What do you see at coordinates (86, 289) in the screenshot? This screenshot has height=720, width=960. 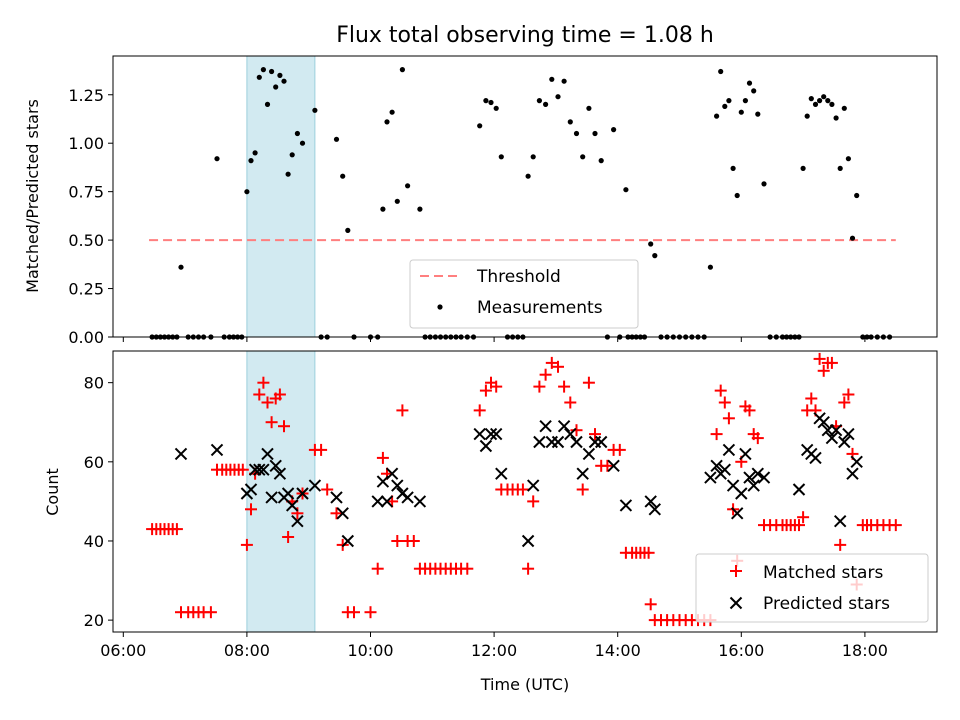 I see `top-y-tick-label: 0.25` at bounding box center [86, 289].